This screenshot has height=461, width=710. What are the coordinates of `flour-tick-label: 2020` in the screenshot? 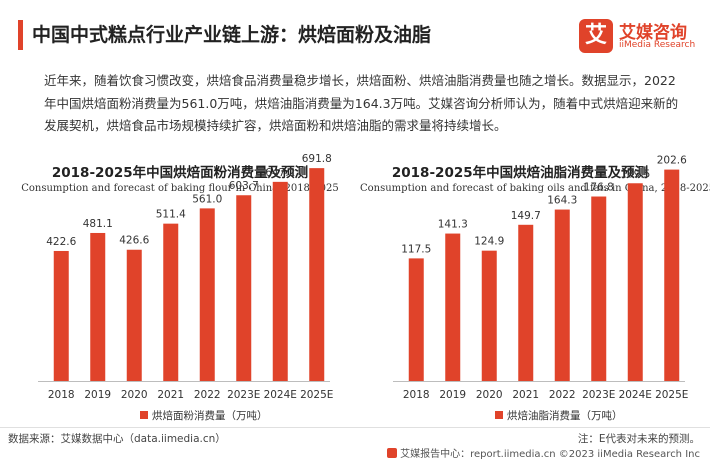 It's located at (134, 395).